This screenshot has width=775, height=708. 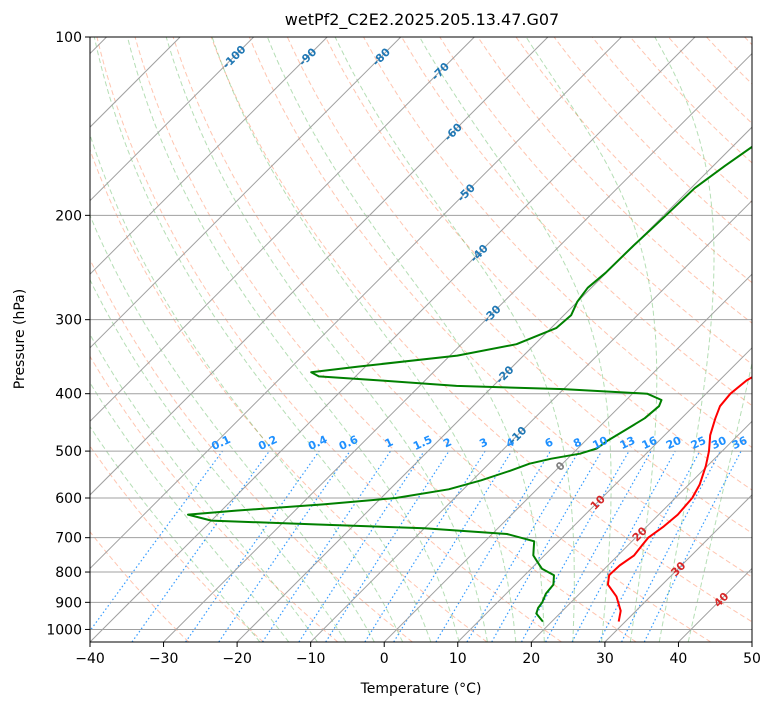 What do you see at coordinates (384, 659) in the screenshot?
I see `x-tick-label: 0` at bounding box center [384, 659].